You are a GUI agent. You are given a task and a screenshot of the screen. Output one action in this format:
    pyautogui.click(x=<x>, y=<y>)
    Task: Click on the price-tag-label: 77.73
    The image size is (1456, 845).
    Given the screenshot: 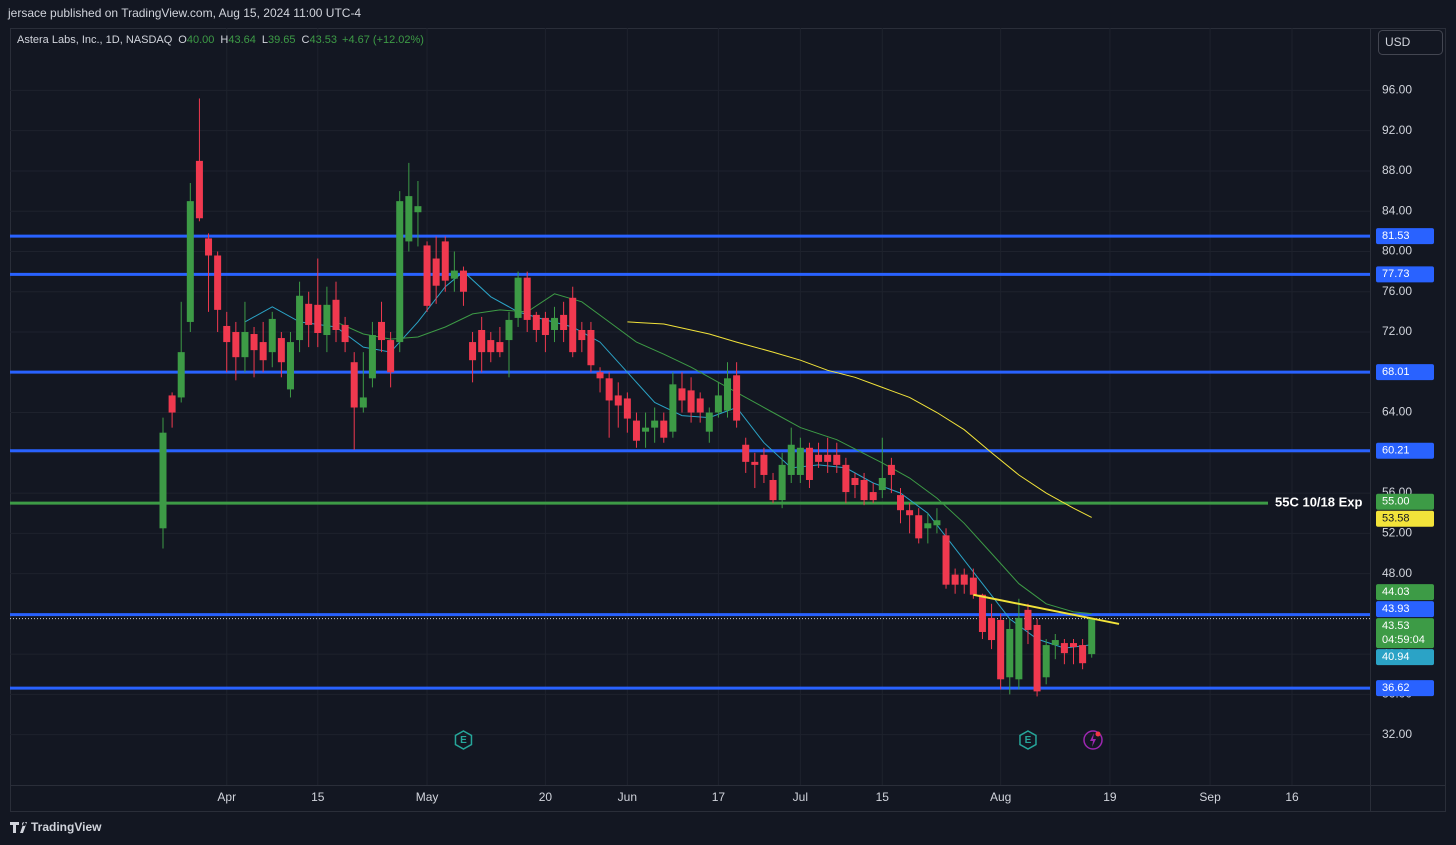 What is the action you would take?
    pyautogui.click(x=1396, y=274)
    